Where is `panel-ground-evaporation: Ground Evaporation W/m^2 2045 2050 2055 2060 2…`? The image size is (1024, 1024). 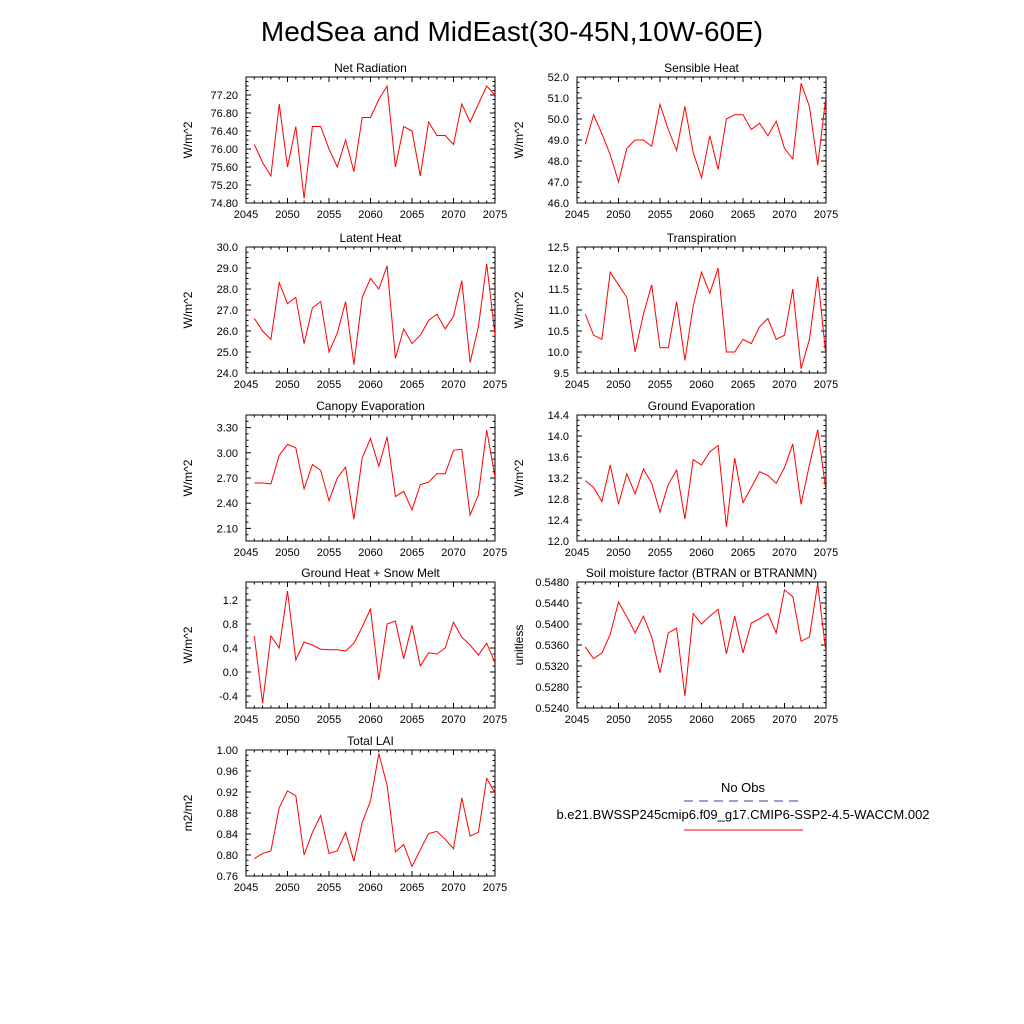 panel-ground-evaporation: Ground Evaporation W/m^2 2045 2050 2055 2060 2… is located at coordinates (675, 479).